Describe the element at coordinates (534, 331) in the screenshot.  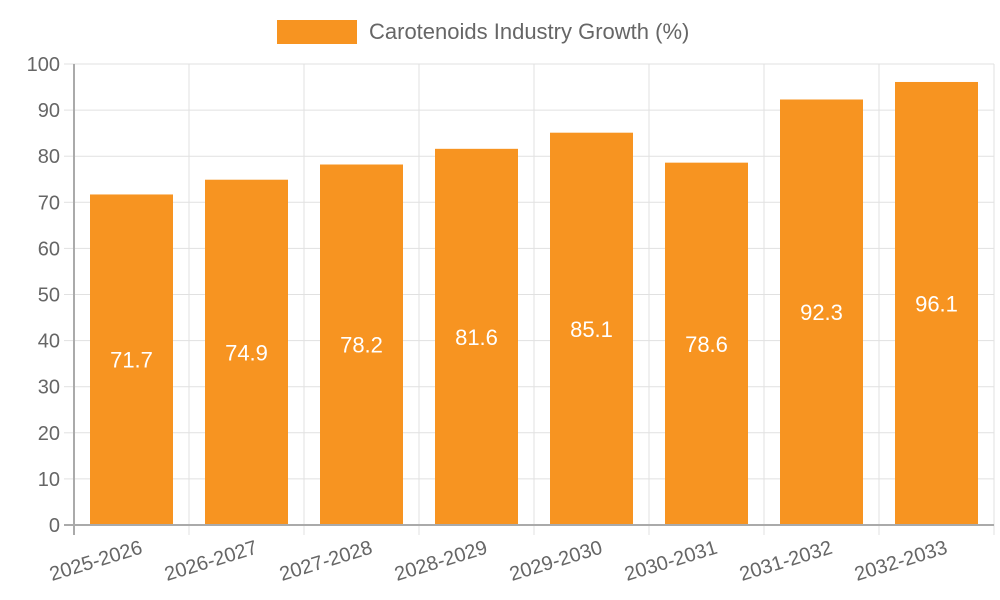
I see `data-labels: 71.7 74.9 78.2 81.6 85.1 78.6 92.3 96.1` at that location.